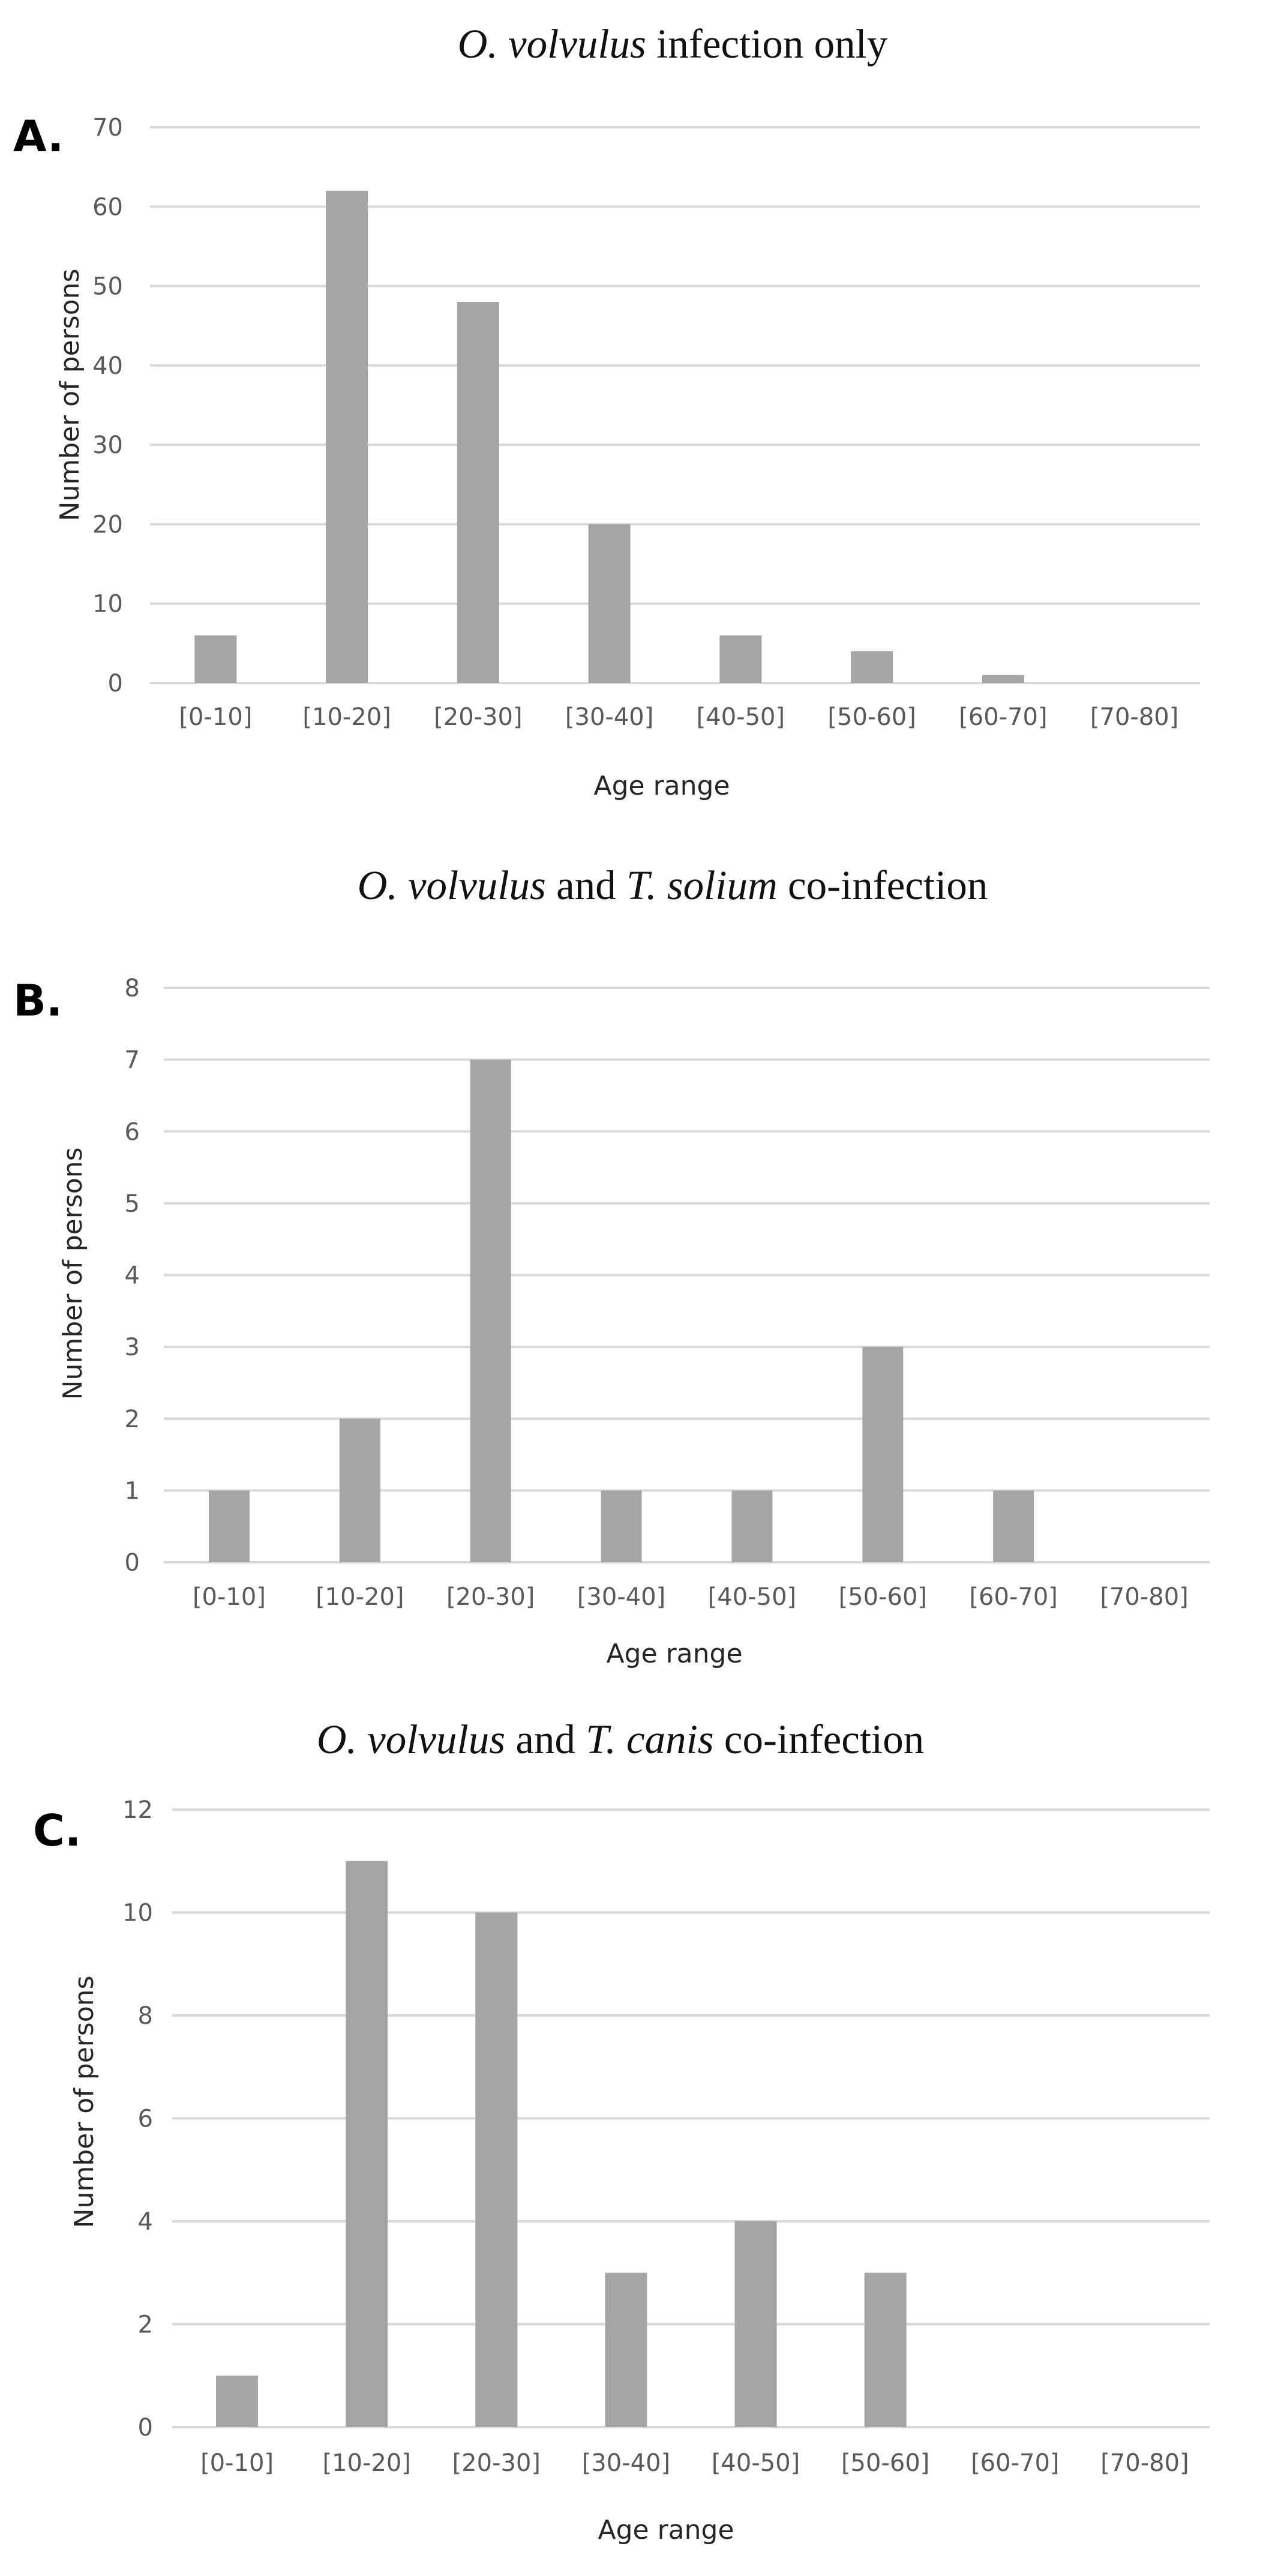  I want to click on chart-b-y-axis-label: Number of persons, so click(73, 1274).